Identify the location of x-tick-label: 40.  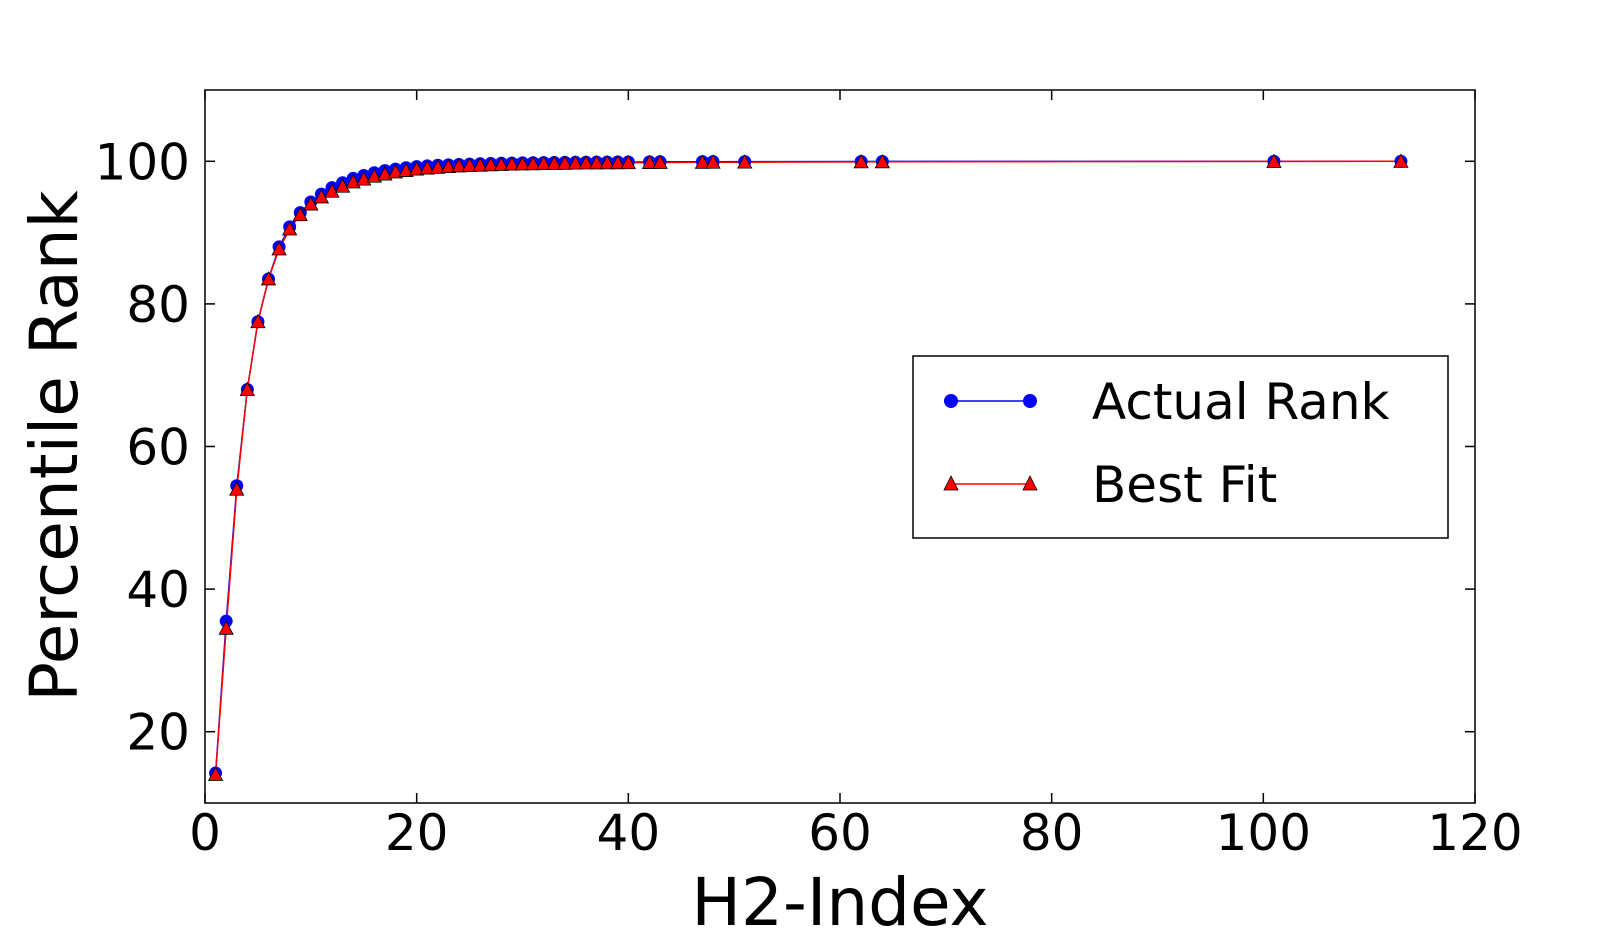
(629, 833).